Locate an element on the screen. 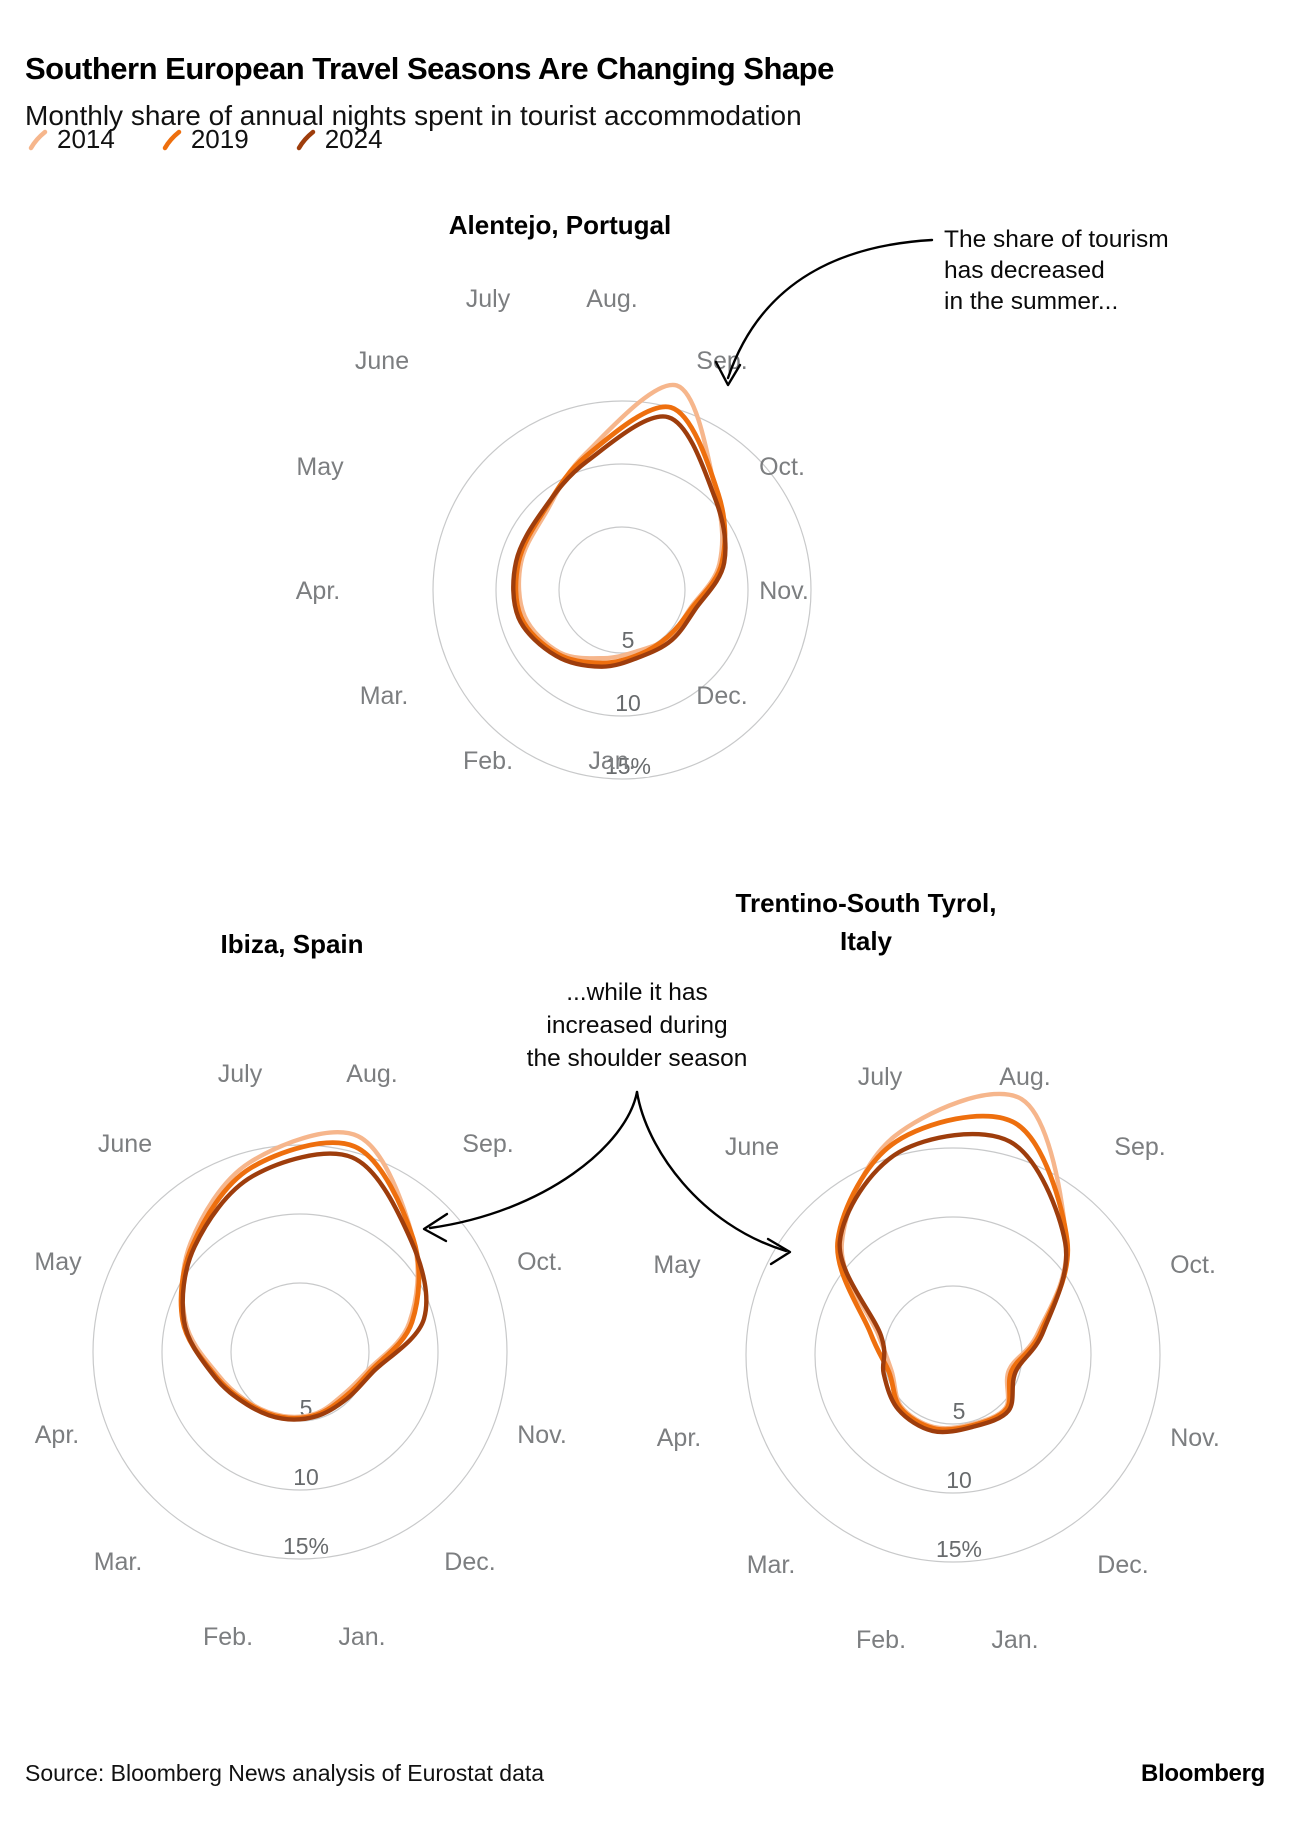  chart-title-trentino: Trentino-South Tyrol, Italy is located at coordinates (866, 922).